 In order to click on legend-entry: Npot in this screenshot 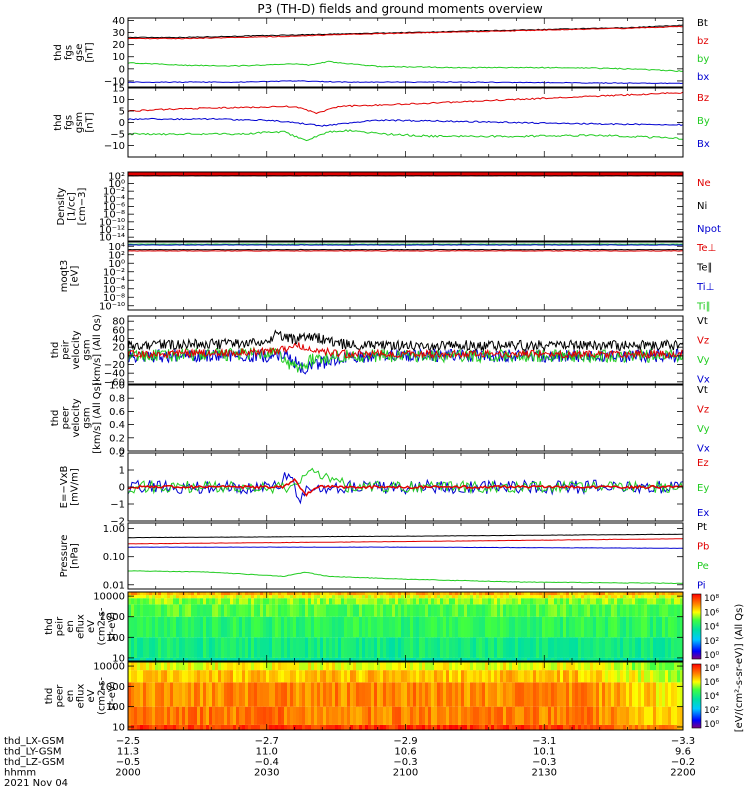, I will do `click(709, 229)`.